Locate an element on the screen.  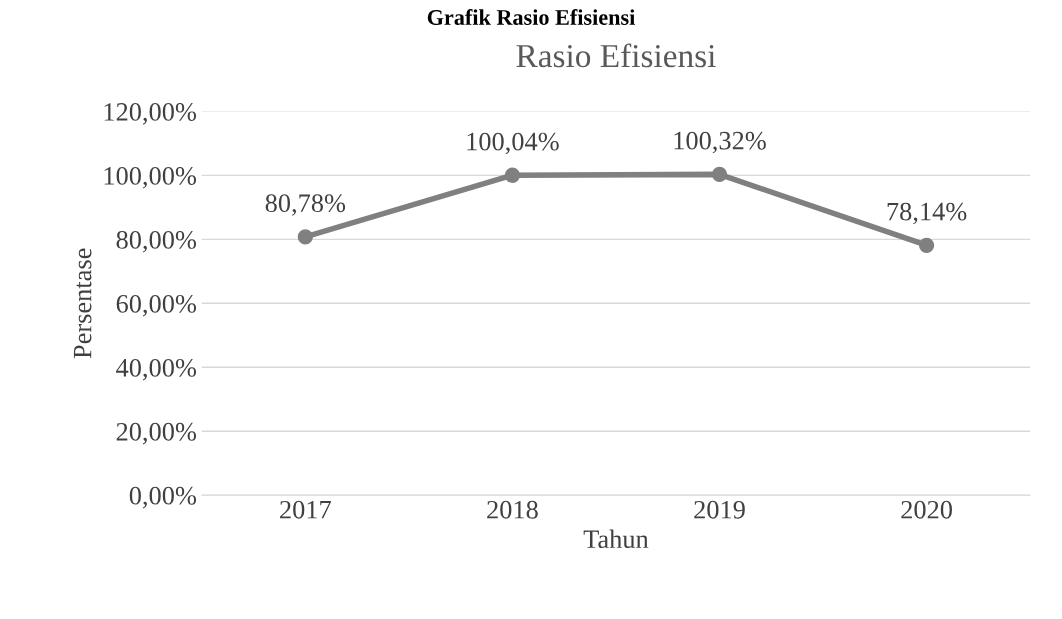
data-label: 100,04% is located at coordinates (513, 143).